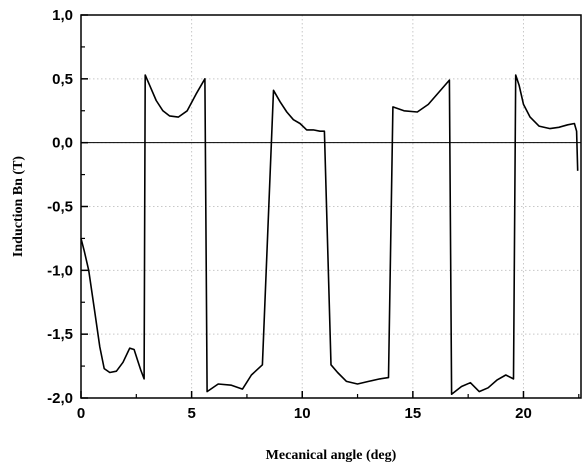 Image resolution: width=587 pixels, height=468 pixels. Describe the element at coordinates (60, 334) in the screenshot. I see `y-tick-label: -1,5` at that location.